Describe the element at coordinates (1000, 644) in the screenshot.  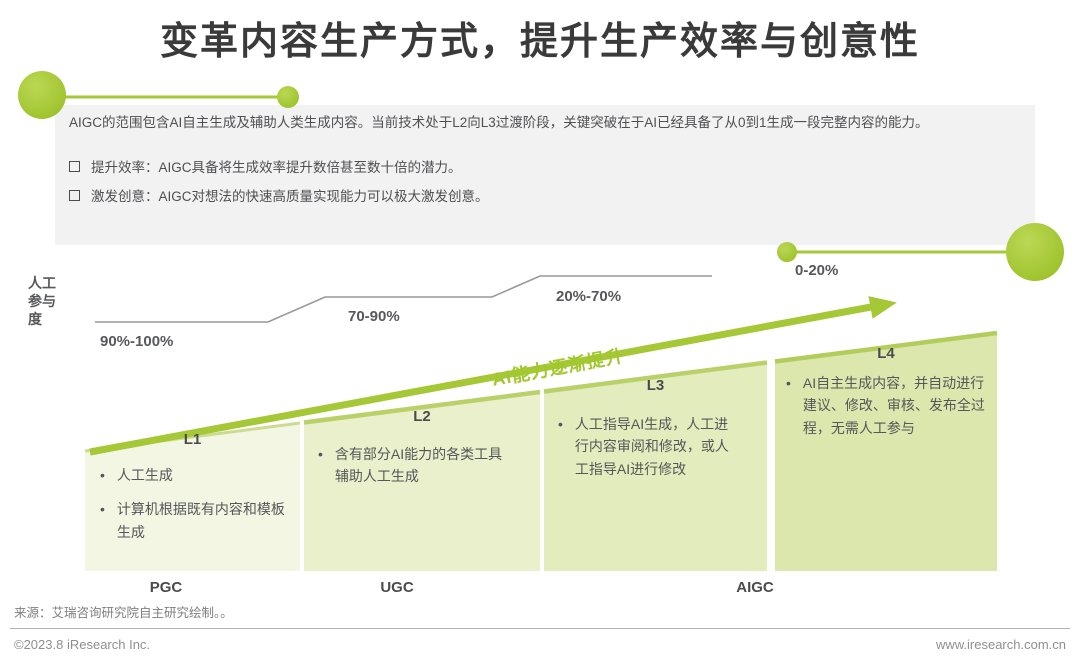
I see `website-text: www.iresearch.com.cn` at that location.